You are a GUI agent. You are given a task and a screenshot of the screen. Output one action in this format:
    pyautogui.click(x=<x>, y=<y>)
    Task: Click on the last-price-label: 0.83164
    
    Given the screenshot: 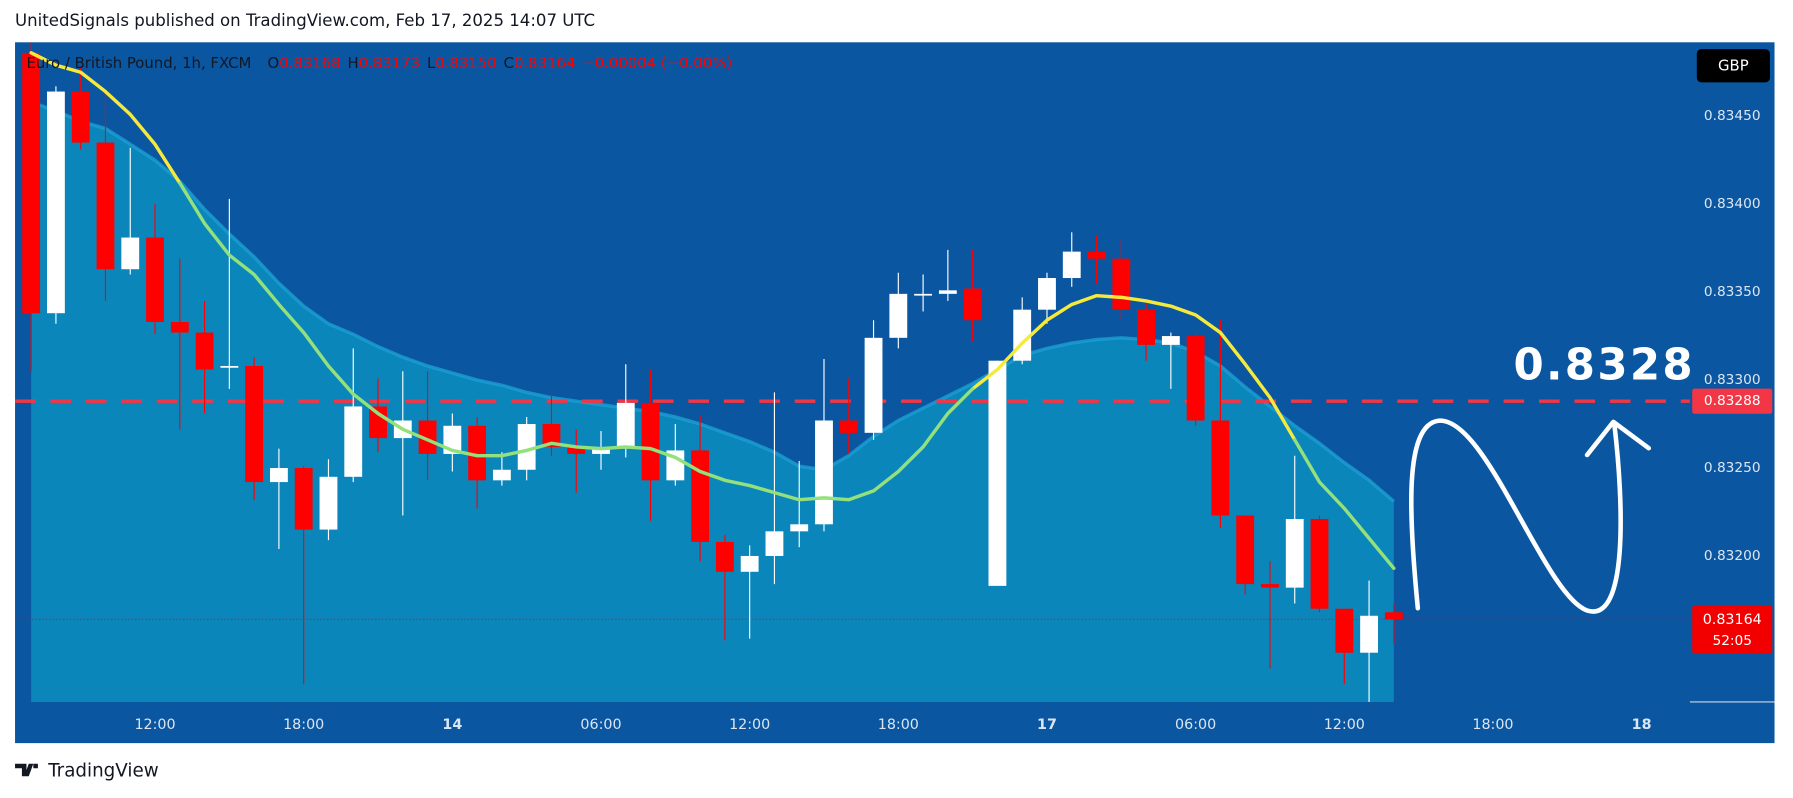 What is the action you would take?
    pyautogui.click(x=1732, y=620)
    